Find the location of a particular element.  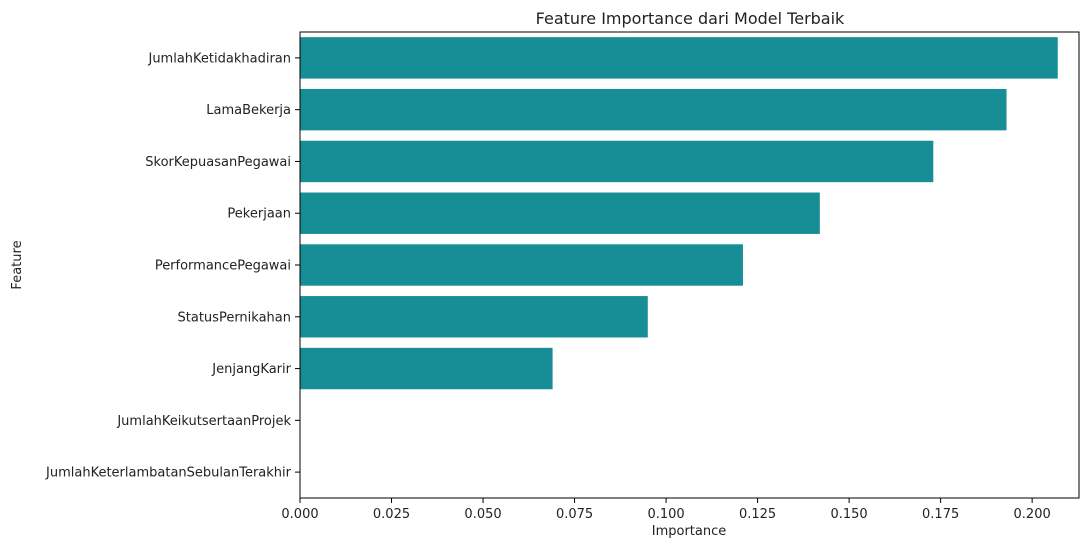

x-tick-label: 0.175 is located at coordinates (940, 514).